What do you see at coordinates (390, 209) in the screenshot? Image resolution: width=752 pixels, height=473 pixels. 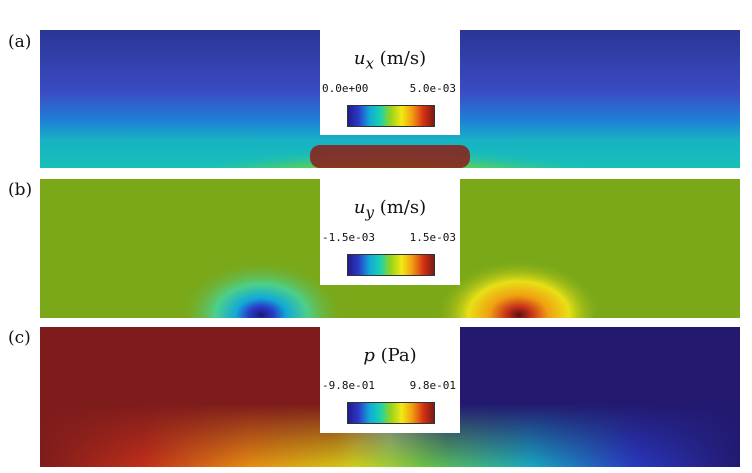 I see `legend-title: uy (m/s)` at bounding box center [390, 209].